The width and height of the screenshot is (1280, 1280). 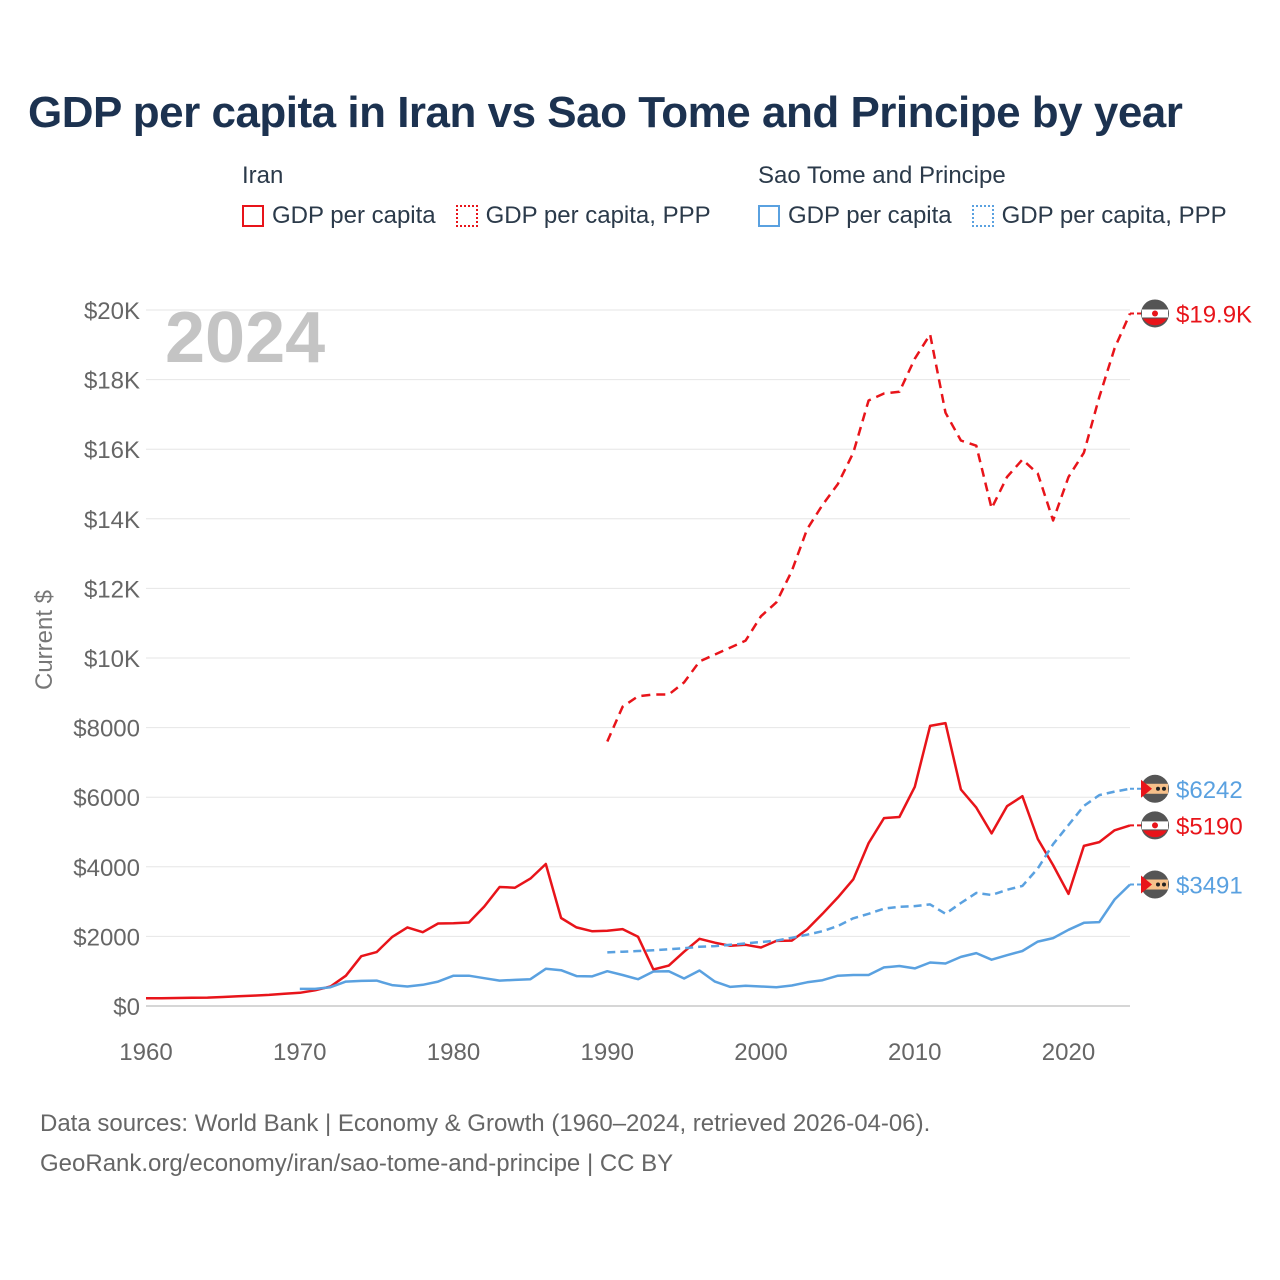 What do you see at coordinates (1209, 886) in the screenshot?
I see `end-value-label: $3491` at bounding box center [1209, 886].